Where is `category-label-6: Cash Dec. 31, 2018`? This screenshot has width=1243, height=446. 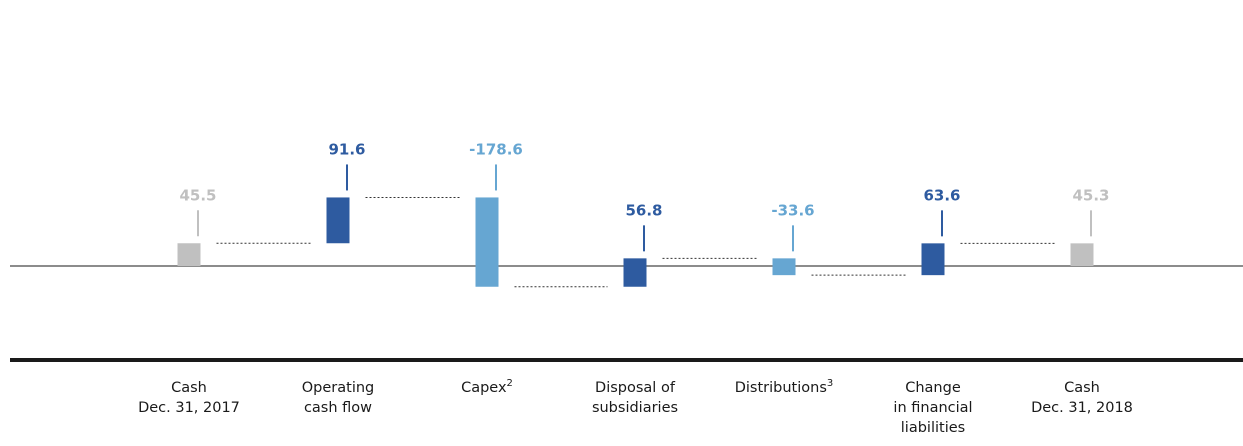
category-label-6: Cash Dec. 31, 2018 is located at coordinates (1082, 398).